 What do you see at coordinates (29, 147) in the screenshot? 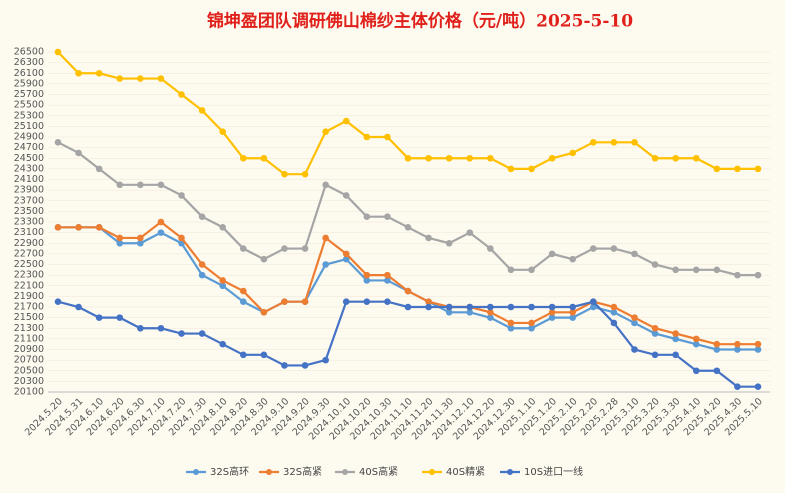
I see `y-tick-label: 24700` at bounding box center [29, 147].